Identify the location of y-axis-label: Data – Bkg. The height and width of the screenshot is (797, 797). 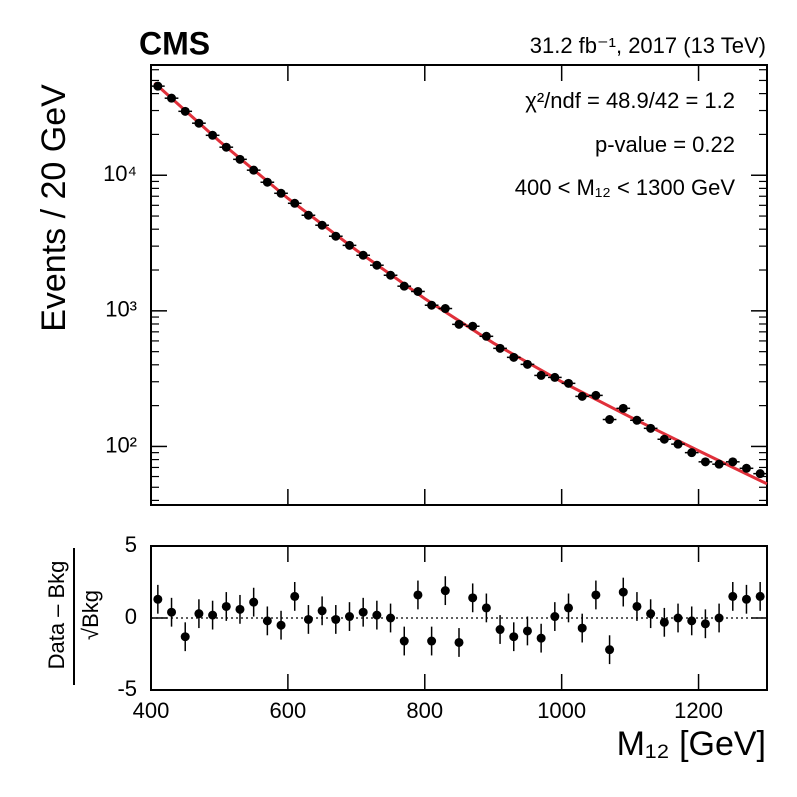
(56, 615).